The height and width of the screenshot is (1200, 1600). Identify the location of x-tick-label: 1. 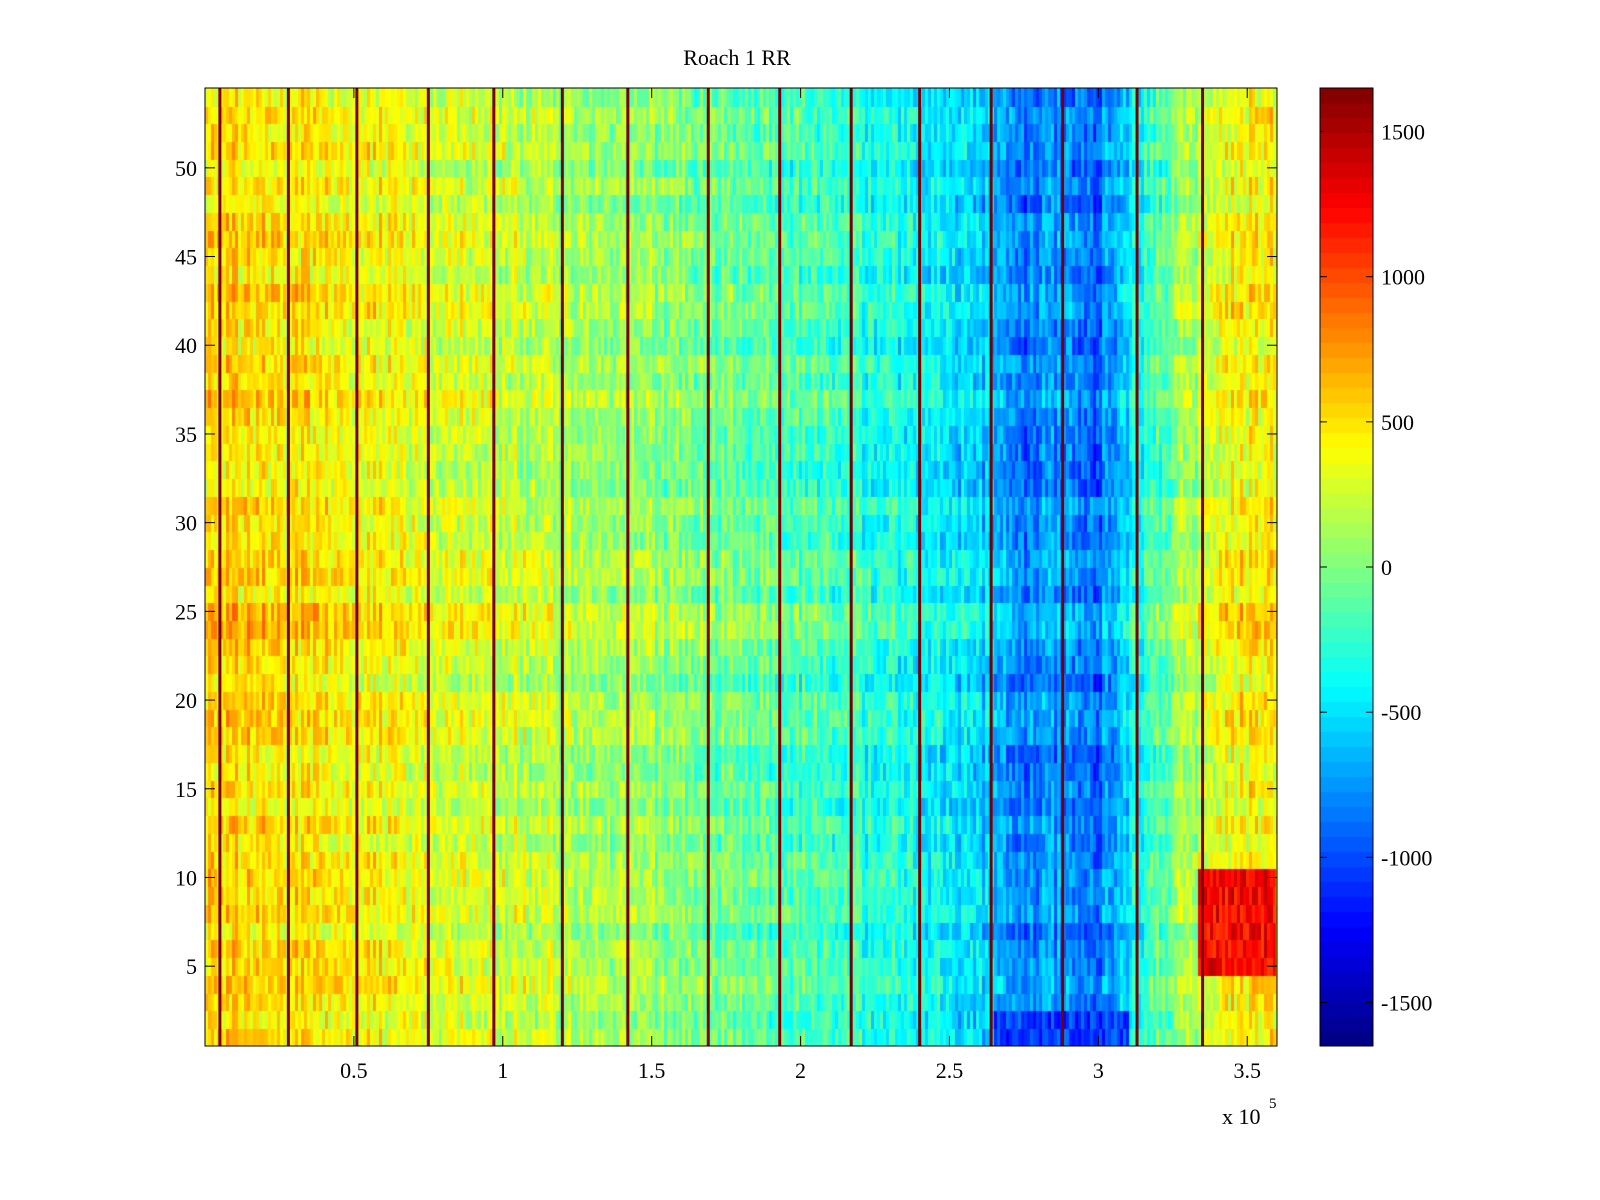
(502, 1070).